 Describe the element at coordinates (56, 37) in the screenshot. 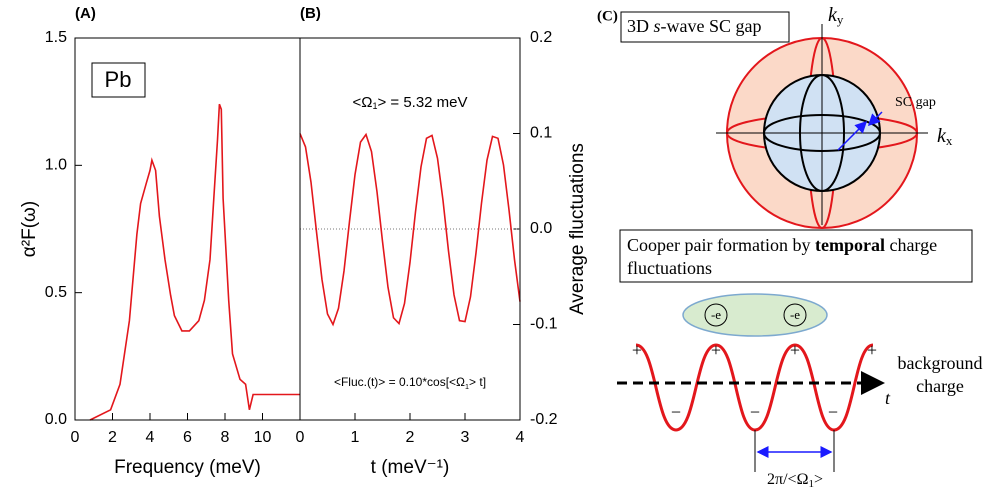

I see `y-tick-label: 1.5` at that location.